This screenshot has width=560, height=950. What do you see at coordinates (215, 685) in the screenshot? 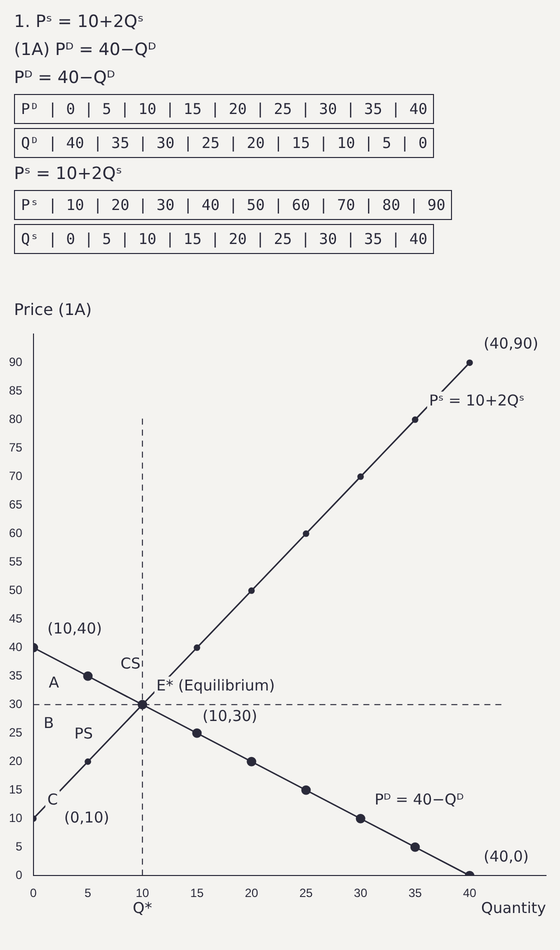
I see `annotation: E* (Equilibrium)` at bounding box center [215, 685].